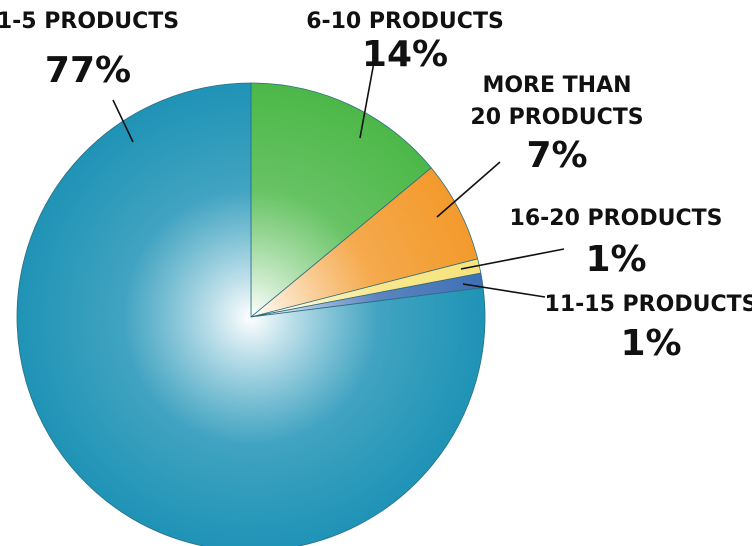 The width and height of the screenshot is (752, 546). What do you see at coordinates (616, 218) in the screenshot?
I see `slice-label-16-20-products: 16-20 PRODUCTS` at bounding box center [616, 218].